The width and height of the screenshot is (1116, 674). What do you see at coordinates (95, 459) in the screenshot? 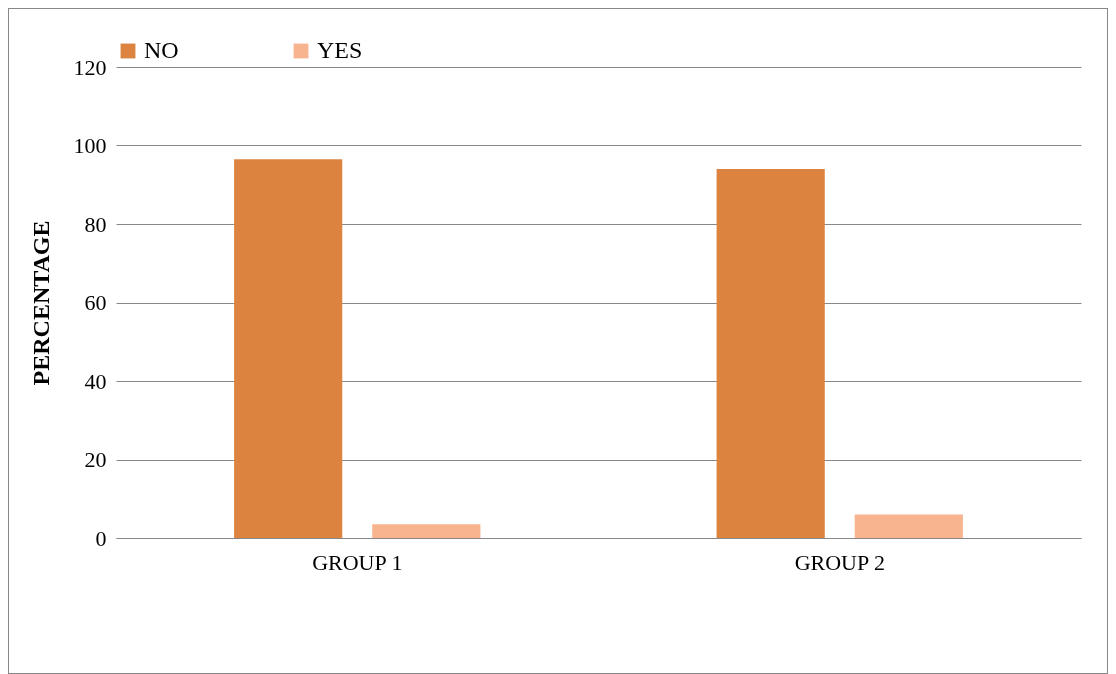
I see `y-tick-label: 20` at bounding box center [95, 459].